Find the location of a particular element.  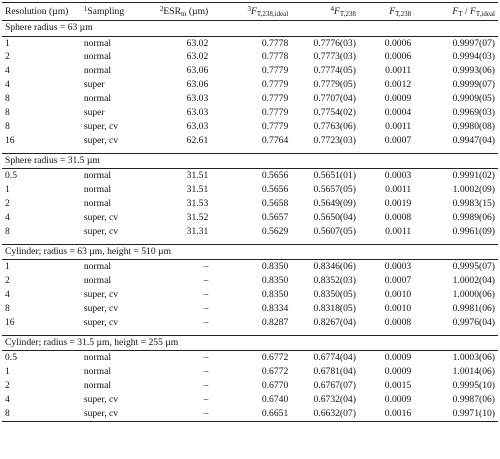

ft-sampled-cell: 0.8318(05) is located at coordinates (334, 308).